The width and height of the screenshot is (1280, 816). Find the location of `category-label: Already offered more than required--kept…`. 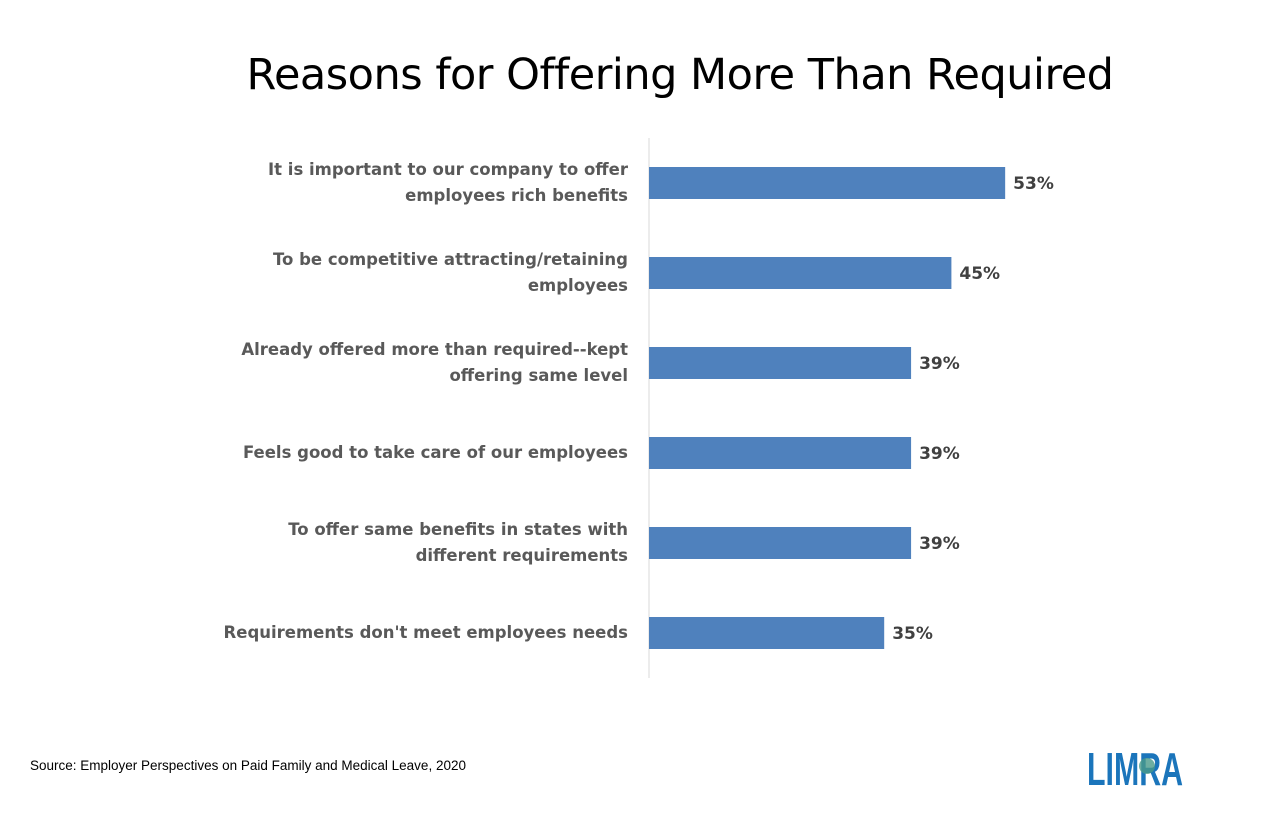

category-label: Already offered more than required--kept… is located at coordinates (434, 362).